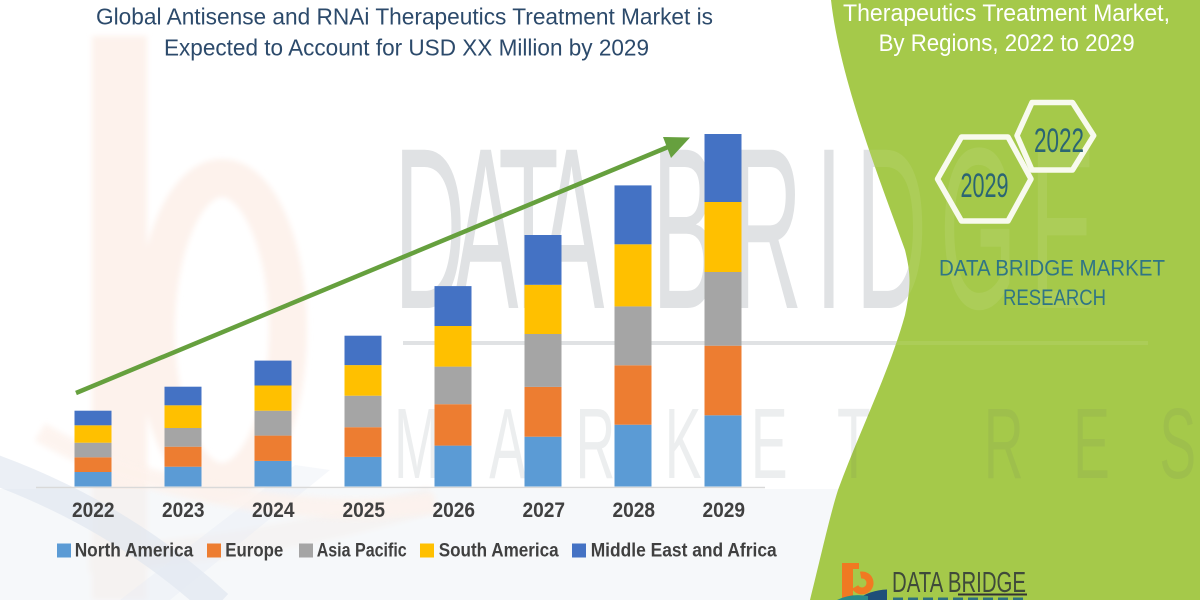  I want to click on svg-text: 2025, so click(364, 510).